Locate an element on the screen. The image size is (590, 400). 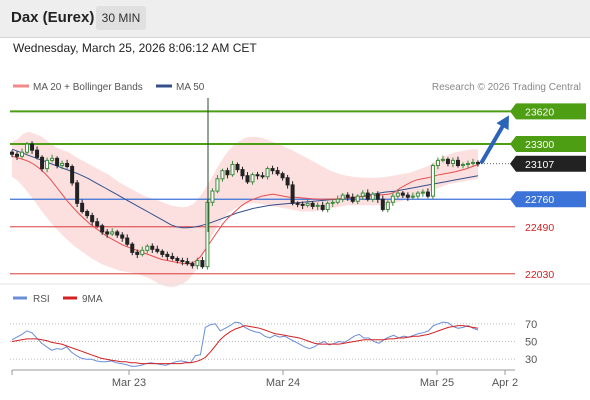
timeframe-badge: 30 MIN is located at coordinates (121, 18).